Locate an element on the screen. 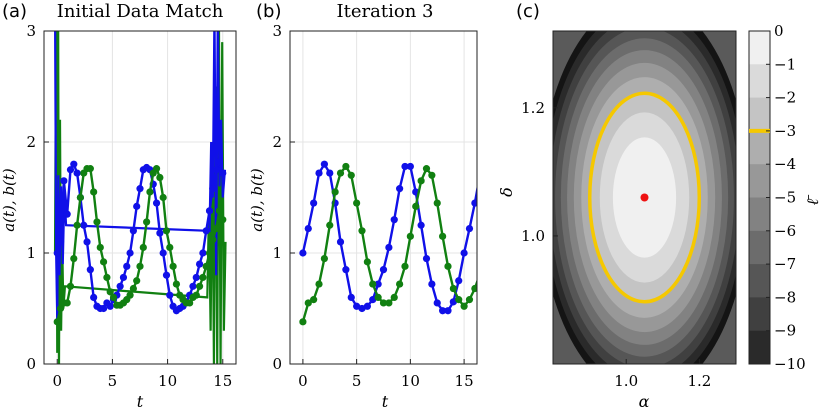 Image resolution: width=830 pixels, height=411 pixels. y-tick-label: 0 is located at coordinates (31, 364).